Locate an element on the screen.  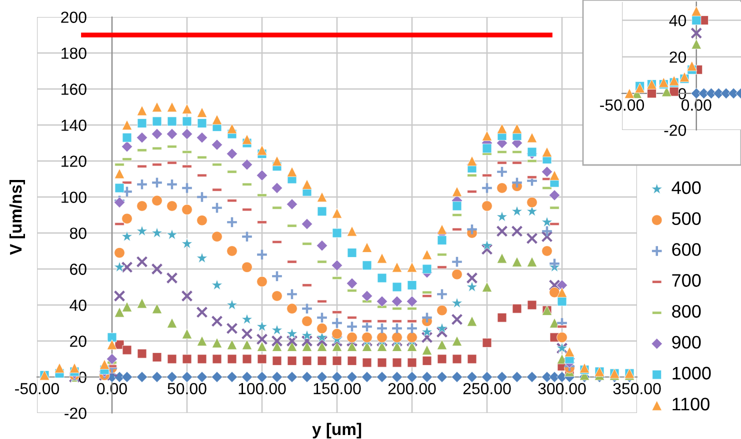
legend-label: 900 is located at coordinates (686, 342).